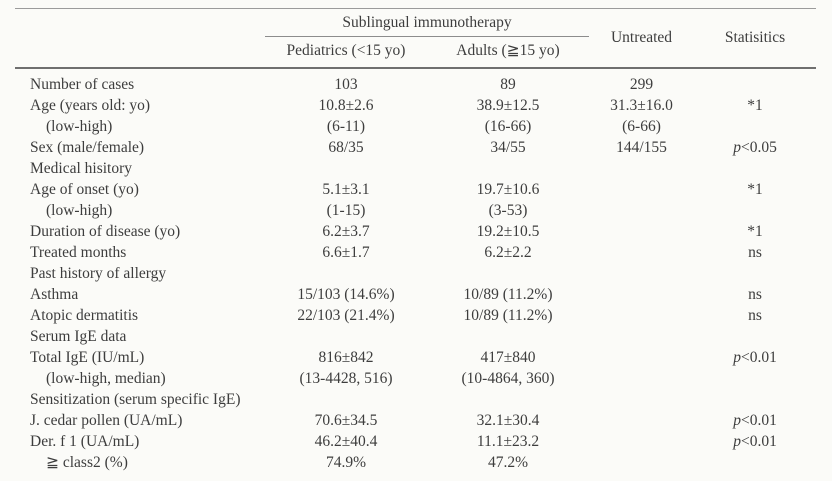  Describe the element at coordinates (508, 105) in the screenshot. I see `cell-adults: 38.9±12.5` at that location.